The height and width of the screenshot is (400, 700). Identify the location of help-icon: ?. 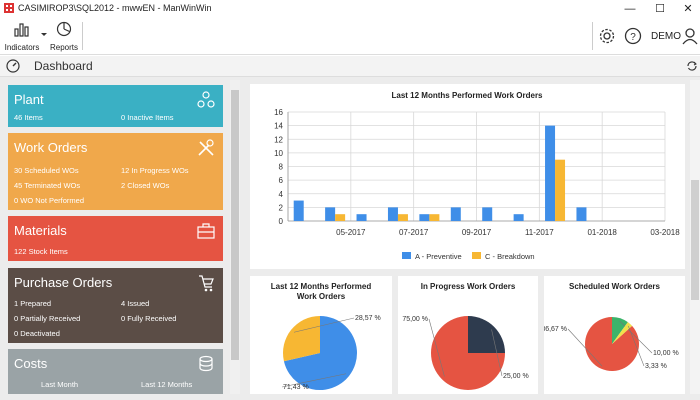
(633, 36).